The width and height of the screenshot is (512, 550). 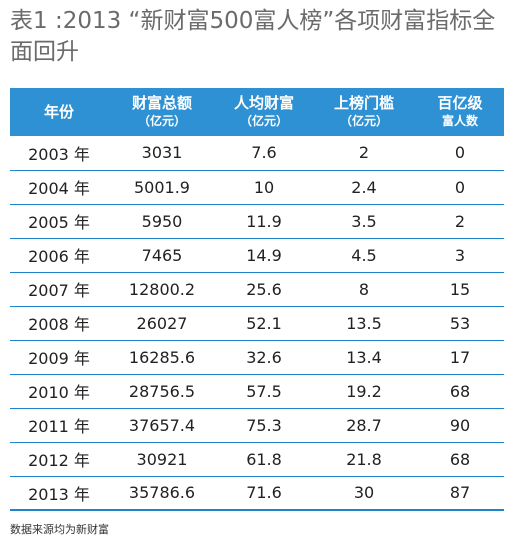 What do you see at coordinates (363, 111) in the screenshot?
I see `header-threshold: 上榜门槛 （亿元）` at bounding box center [363, 111].